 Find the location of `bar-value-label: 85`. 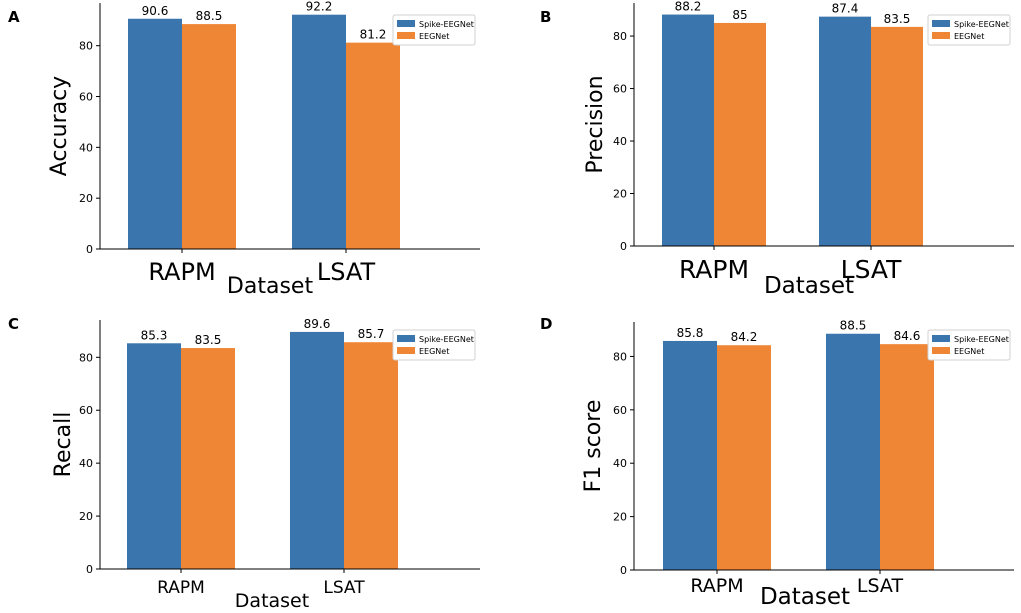

bar-value-label: 85 is located at coordinates (739, 15).